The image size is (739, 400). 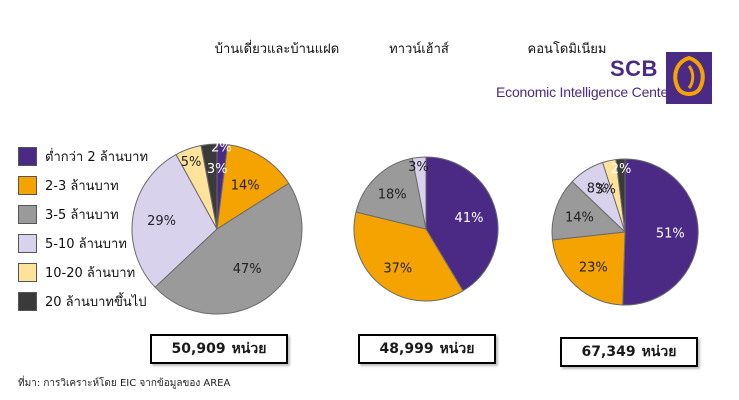 What do you see at coordinates (397, 268) in the screenshot?
I see `pie-slice-label: 37%` at bounding box center [397, 268].